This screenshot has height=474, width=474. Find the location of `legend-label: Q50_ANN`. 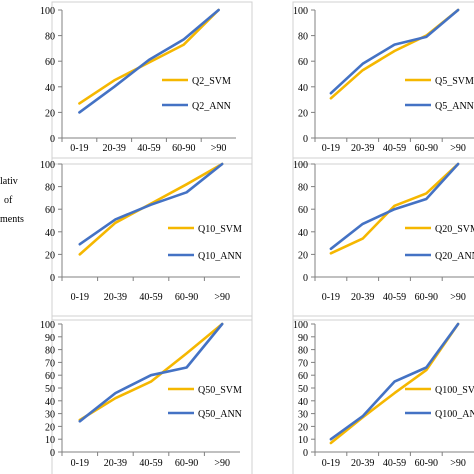

legend-label: Q50_ANN is located at coordinates (220, 414).